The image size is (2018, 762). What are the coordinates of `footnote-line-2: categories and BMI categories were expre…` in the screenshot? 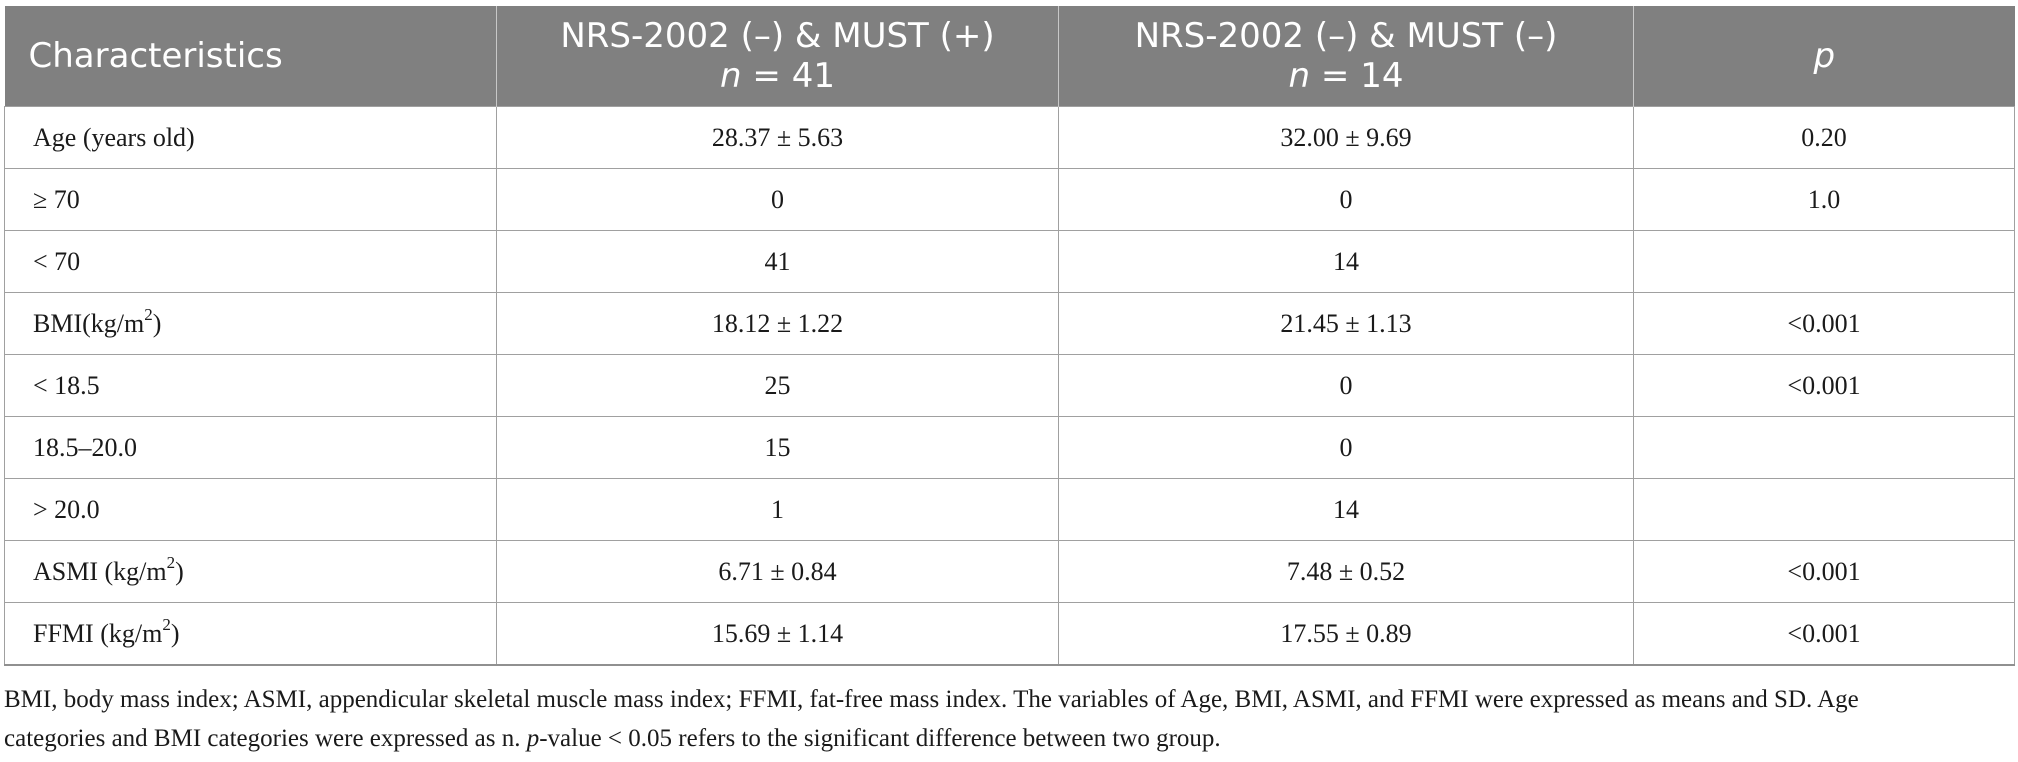 It's located at (612, 738).